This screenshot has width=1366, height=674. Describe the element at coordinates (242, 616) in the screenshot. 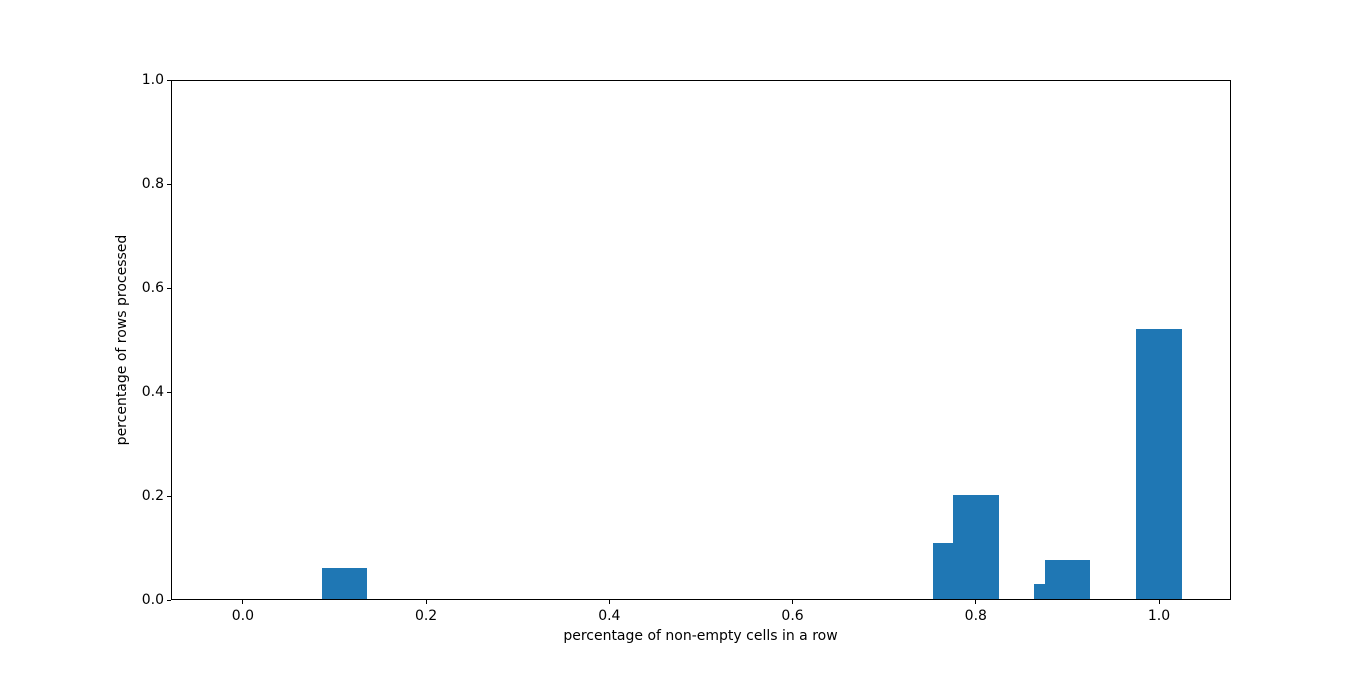

I see `x-tick-label: 0.0` at that location.